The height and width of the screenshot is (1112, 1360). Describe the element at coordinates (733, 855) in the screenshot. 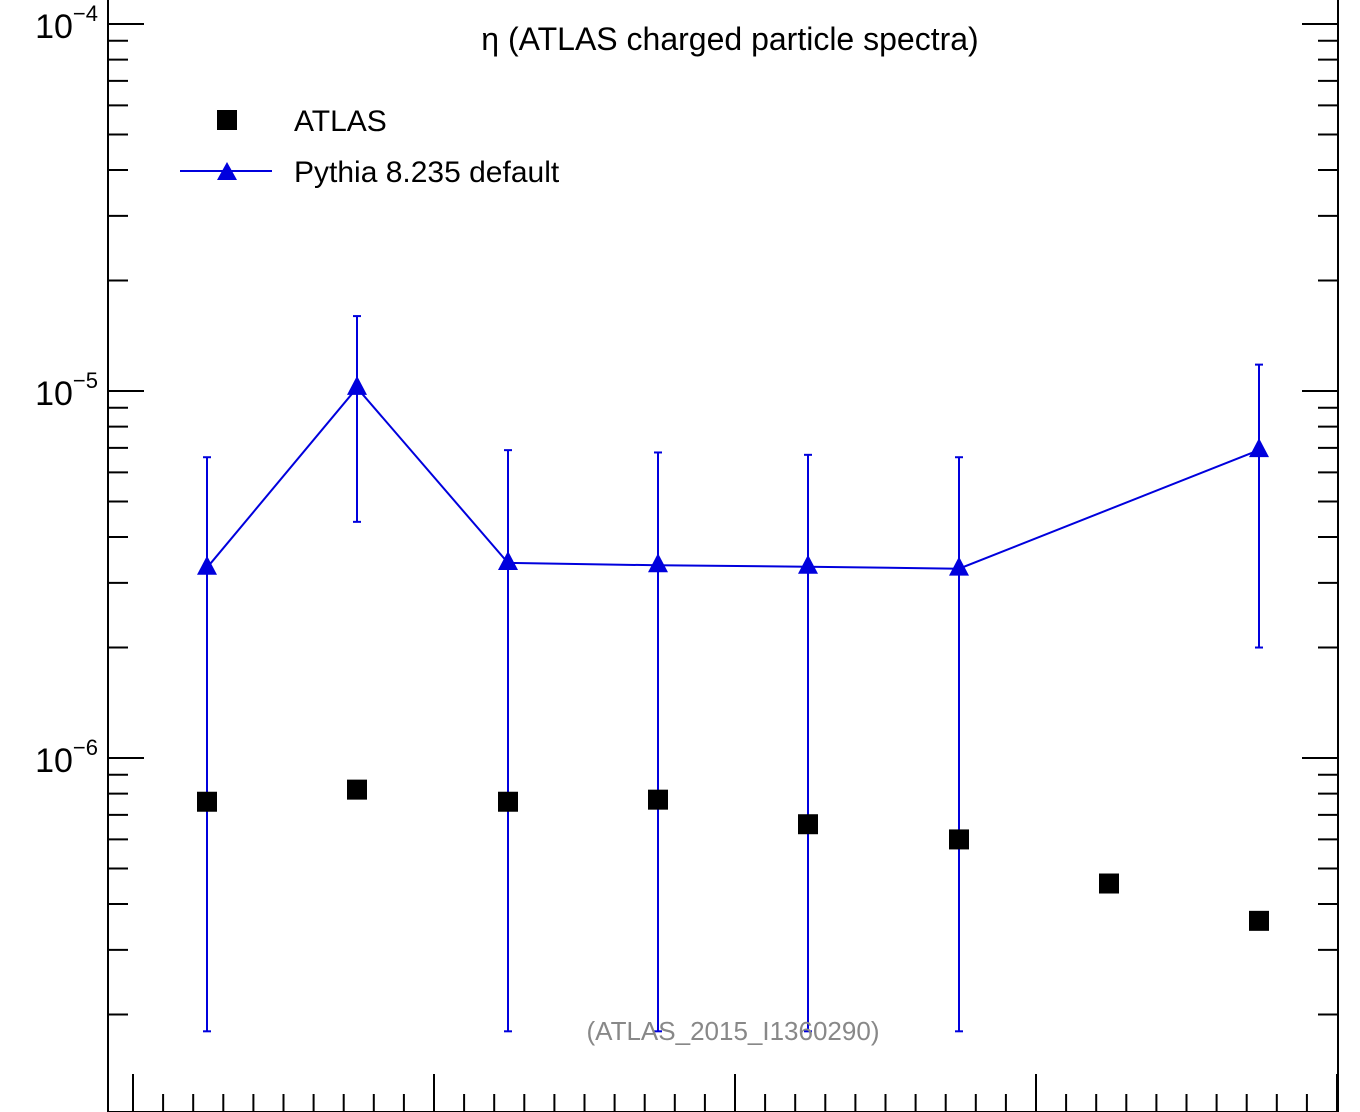

I see `series-atlas` at that location.